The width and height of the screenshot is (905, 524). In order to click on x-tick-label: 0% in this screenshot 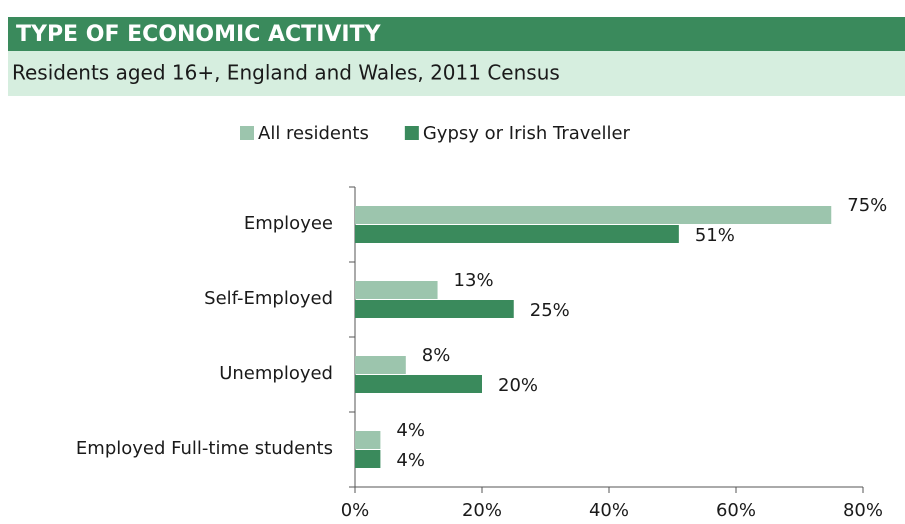, I will do `click(355, 510)`.